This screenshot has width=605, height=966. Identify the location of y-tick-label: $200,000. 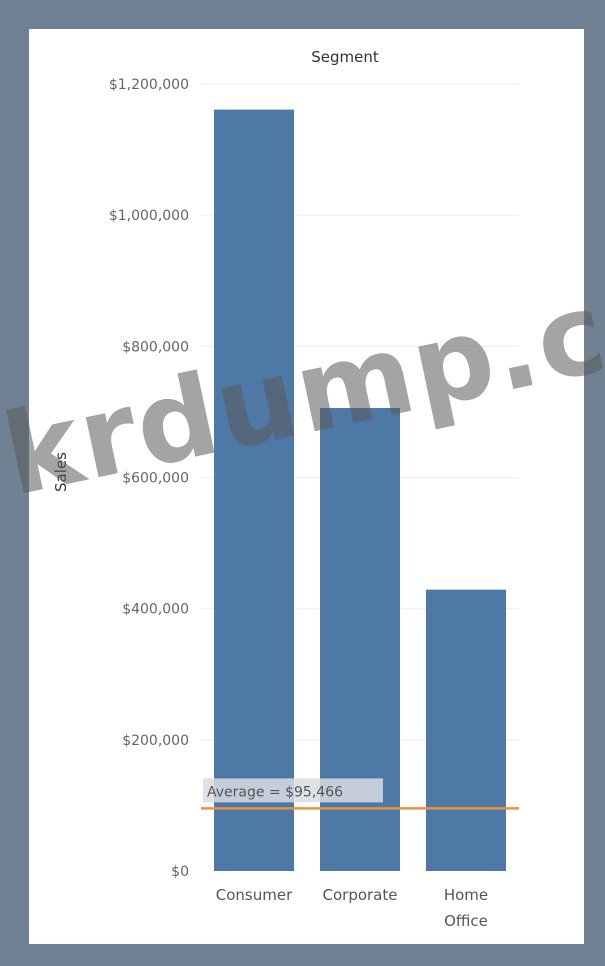
(155, 741).